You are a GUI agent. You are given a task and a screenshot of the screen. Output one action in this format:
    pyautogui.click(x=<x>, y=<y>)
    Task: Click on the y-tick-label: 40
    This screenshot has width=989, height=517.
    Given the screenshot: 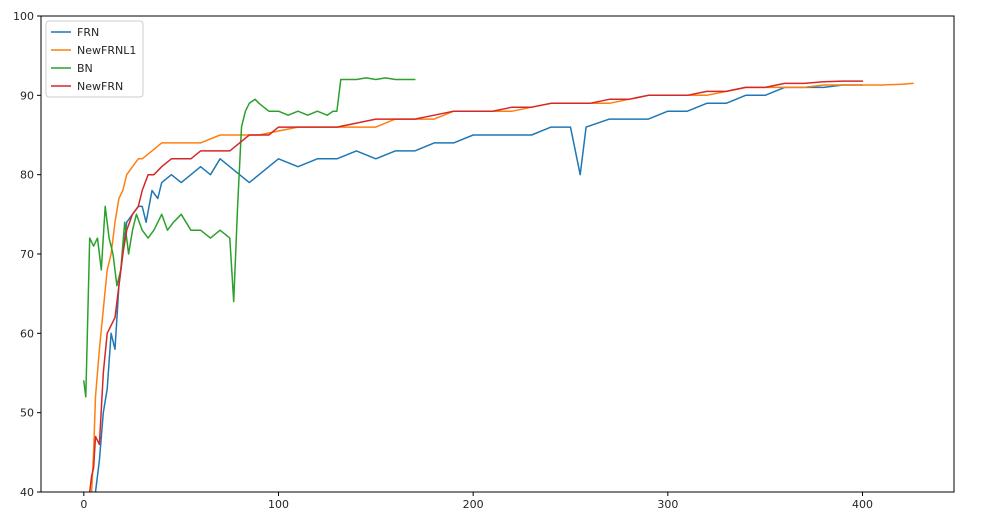 What is the action you would take?
    pyautogui.click(x=27, y=492)
    